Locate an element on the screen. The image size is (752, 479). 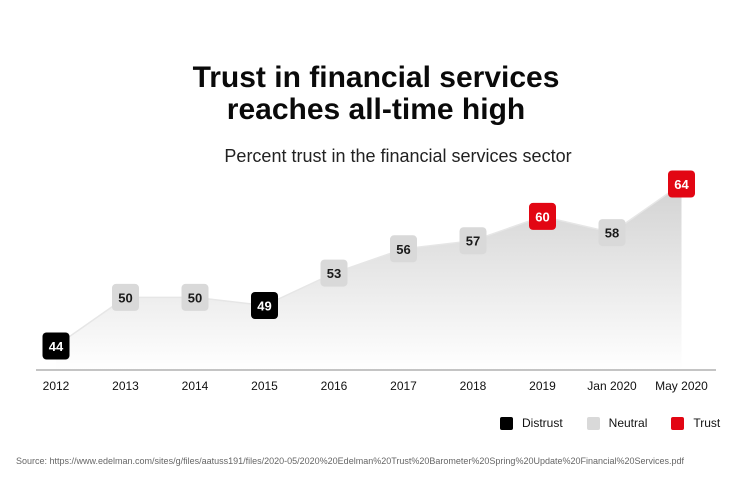
legend-swatch-neutral is located at coordinates (593, 423).